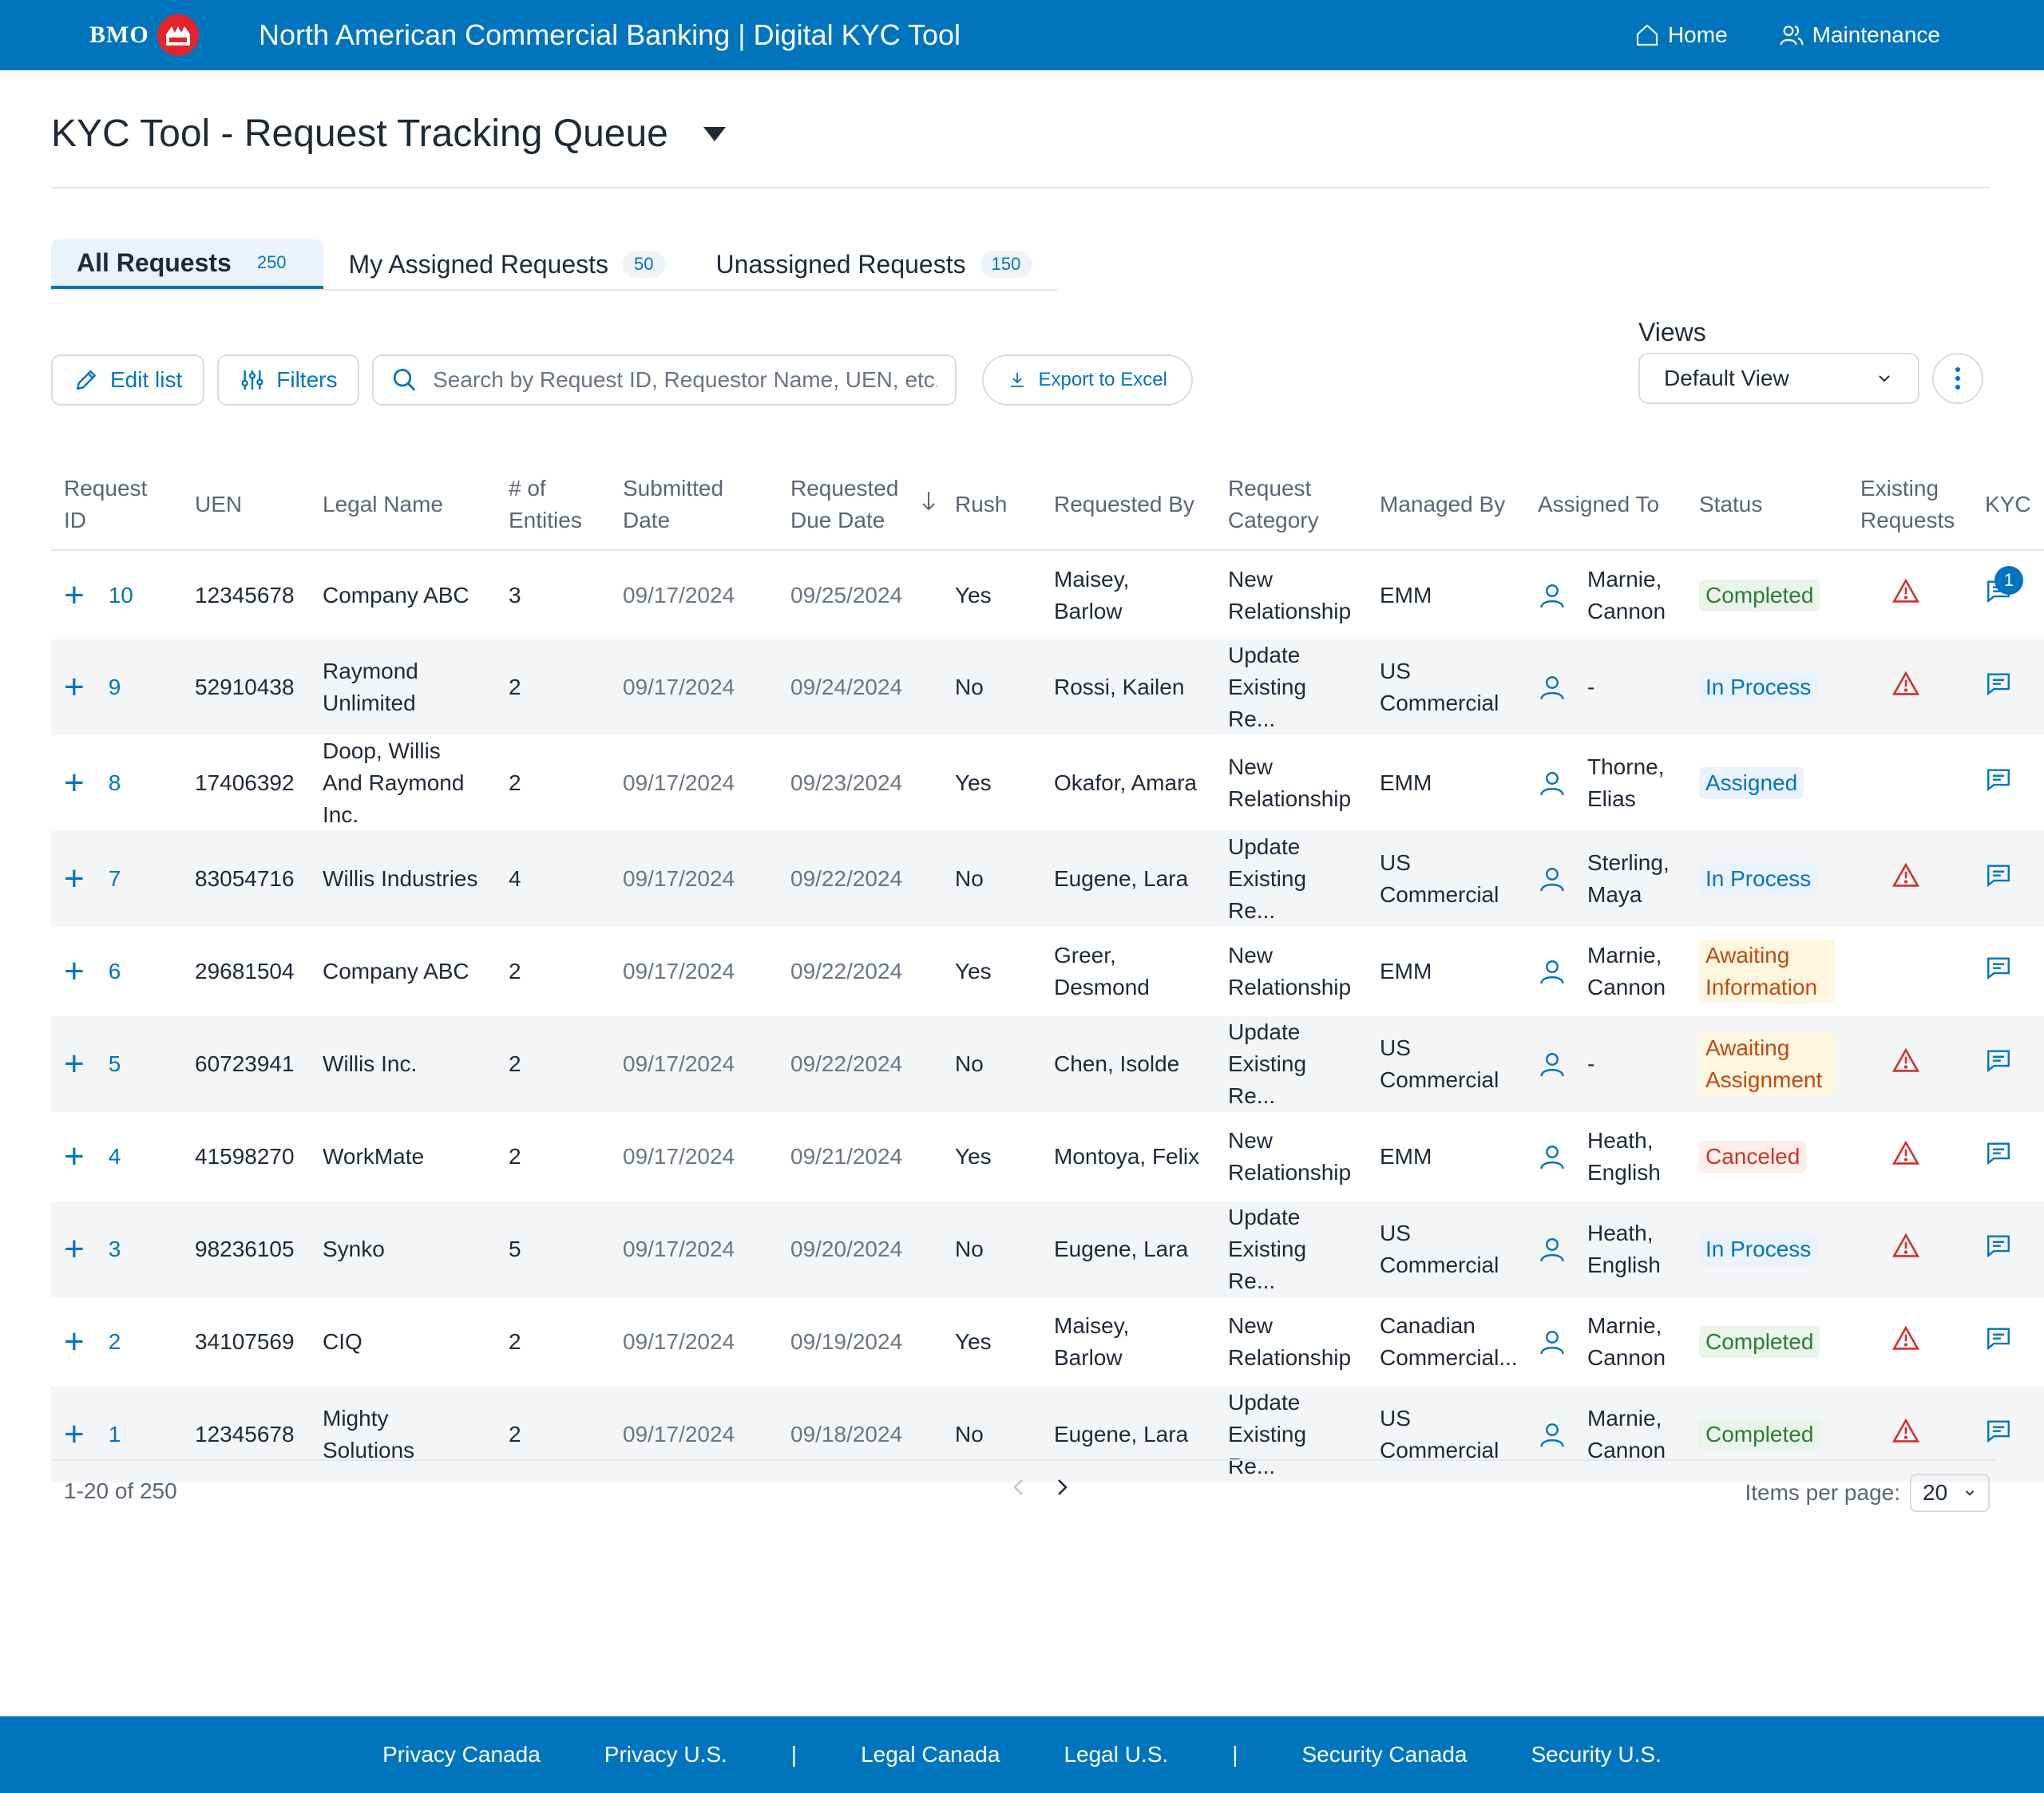  What do you see at coordinates (461, 1754) in the screenshot?
I see `footer-link: Privacy Canada` at bounding box center [461, 1754].